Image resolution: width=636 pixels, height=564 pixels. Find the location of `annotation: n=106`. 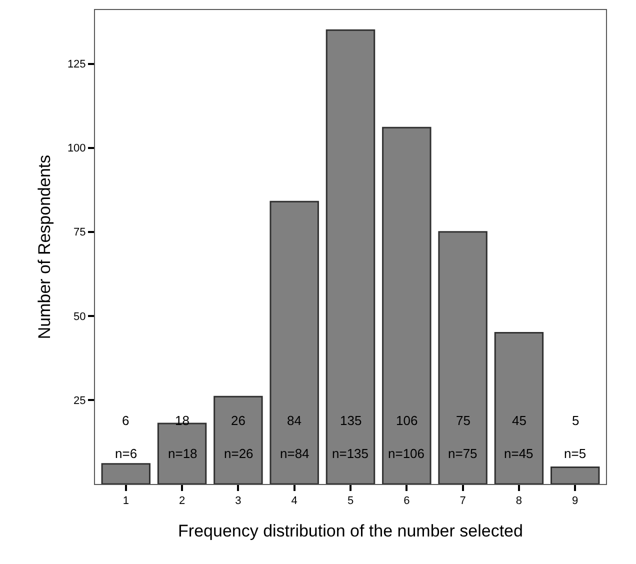

annotation: n=106 is located at coordinates (406, 453).